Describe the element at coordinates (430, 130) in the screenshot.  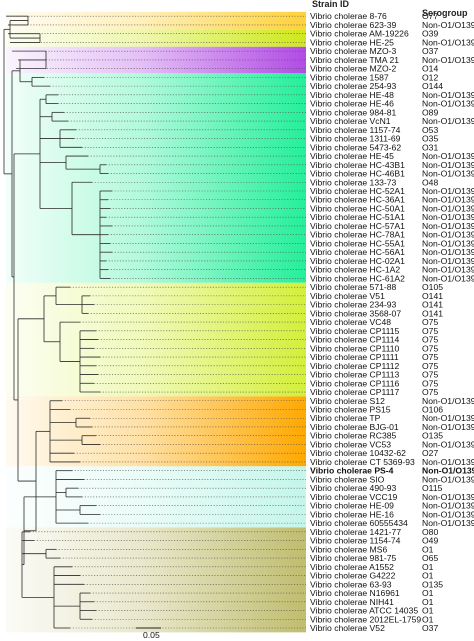
I see `serogroup-label: O53` at that location.